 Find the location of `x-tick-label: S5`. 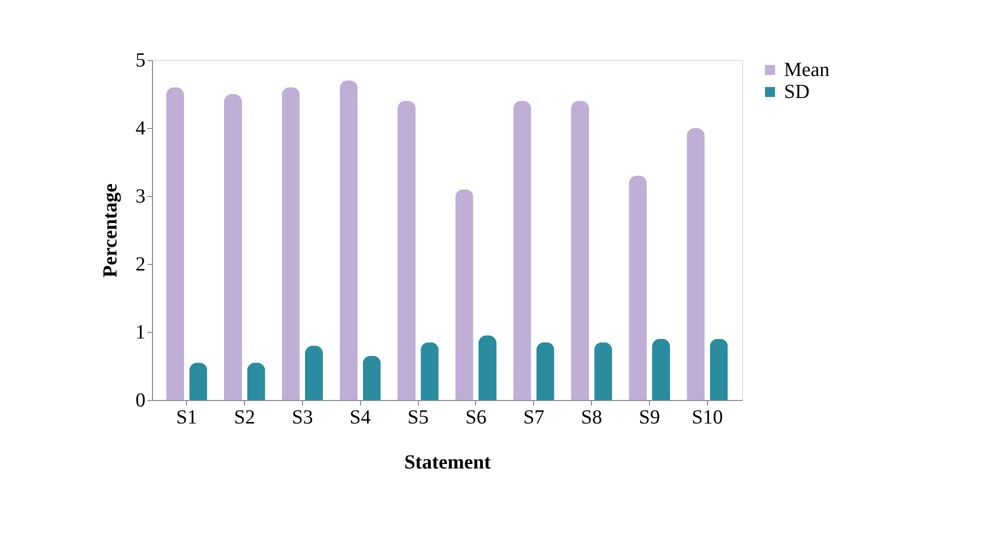

x-tick-label: S5 is located at coordinates (418, 417).